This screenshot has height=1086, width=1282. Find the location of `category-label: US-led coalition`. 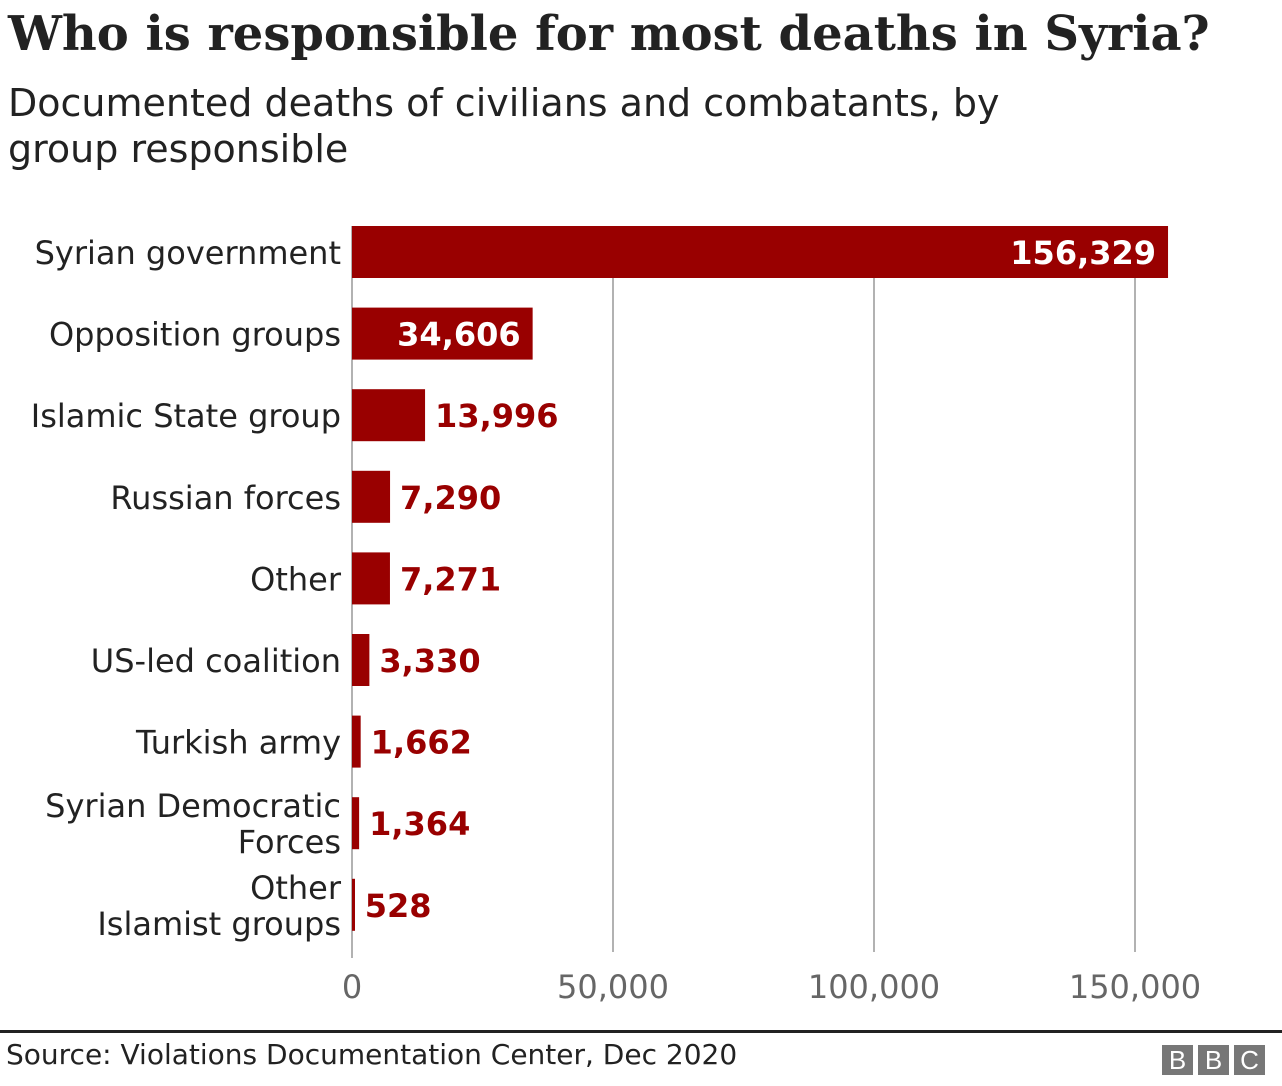

category-label: US-led coalition is located at coordinates (216, 661).